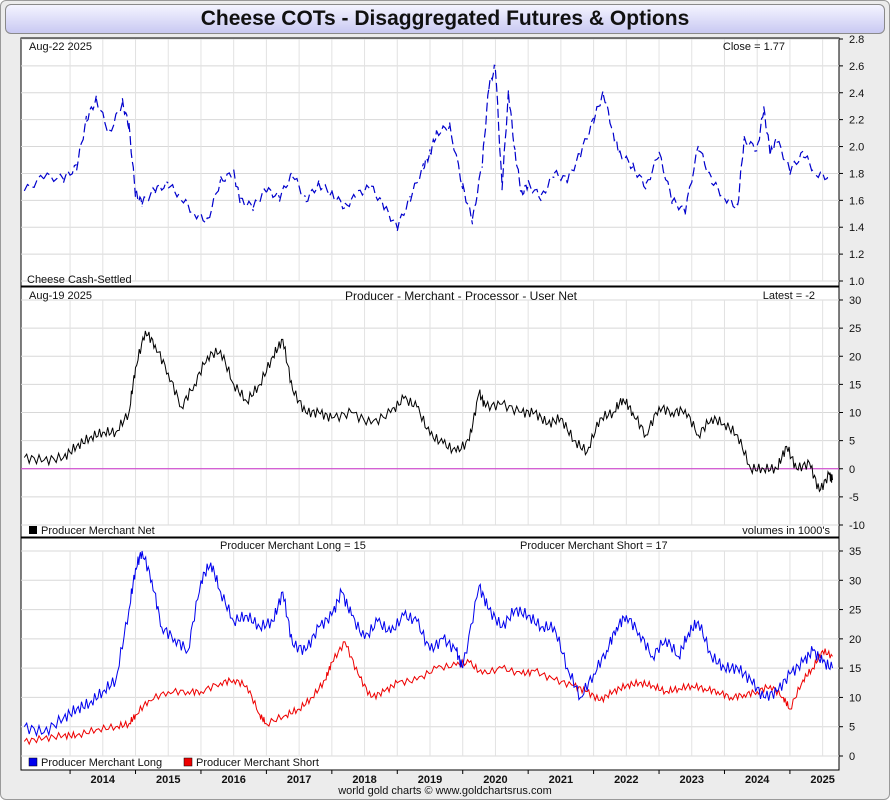  What do you see at coordinates (428, 693) in the screenshot?
I see `short-series-line` at bounding box center [428, 693].